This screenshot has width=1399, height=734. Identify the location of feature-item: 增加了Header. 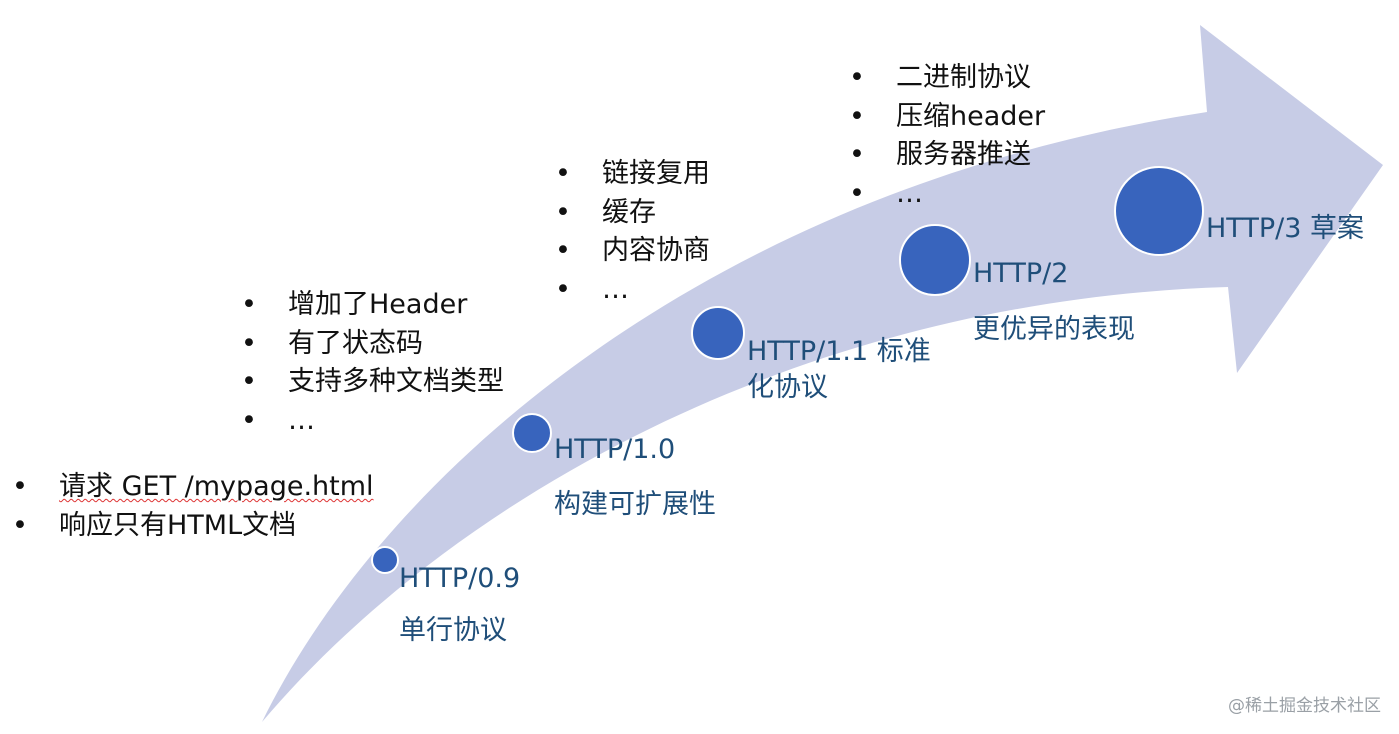
(372, 305).